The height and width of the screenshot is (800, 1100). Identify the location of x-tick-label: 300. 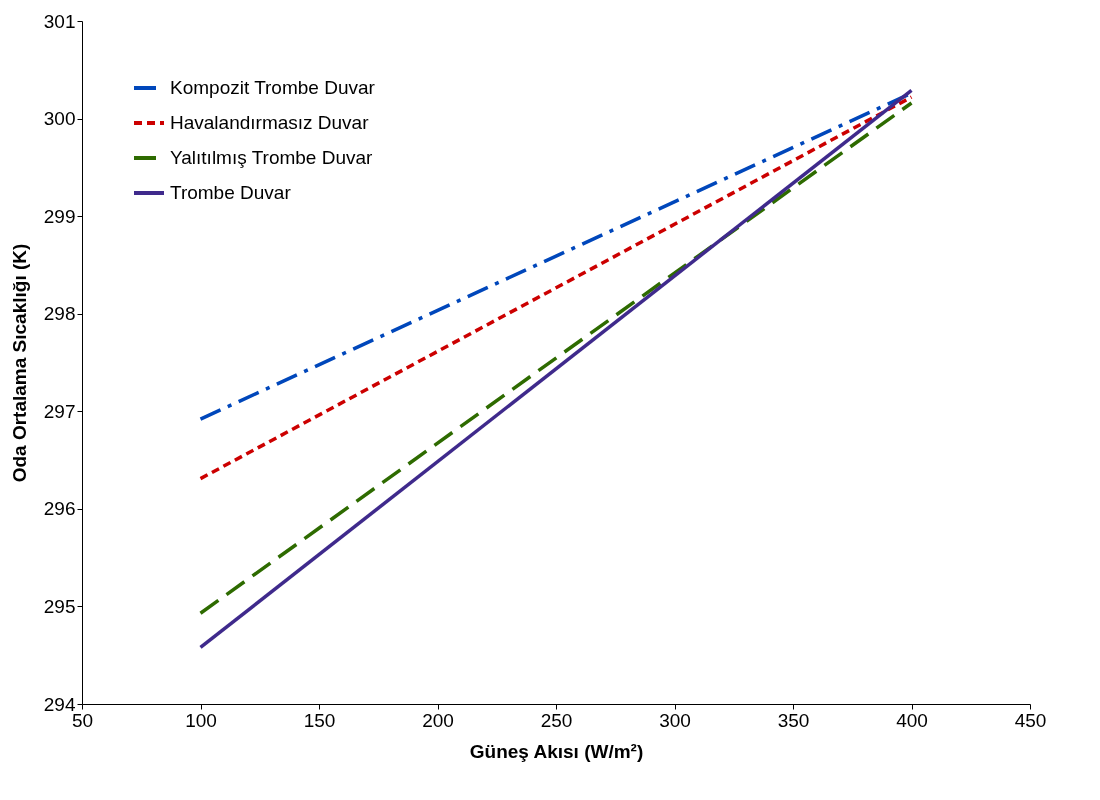
(675, 720).